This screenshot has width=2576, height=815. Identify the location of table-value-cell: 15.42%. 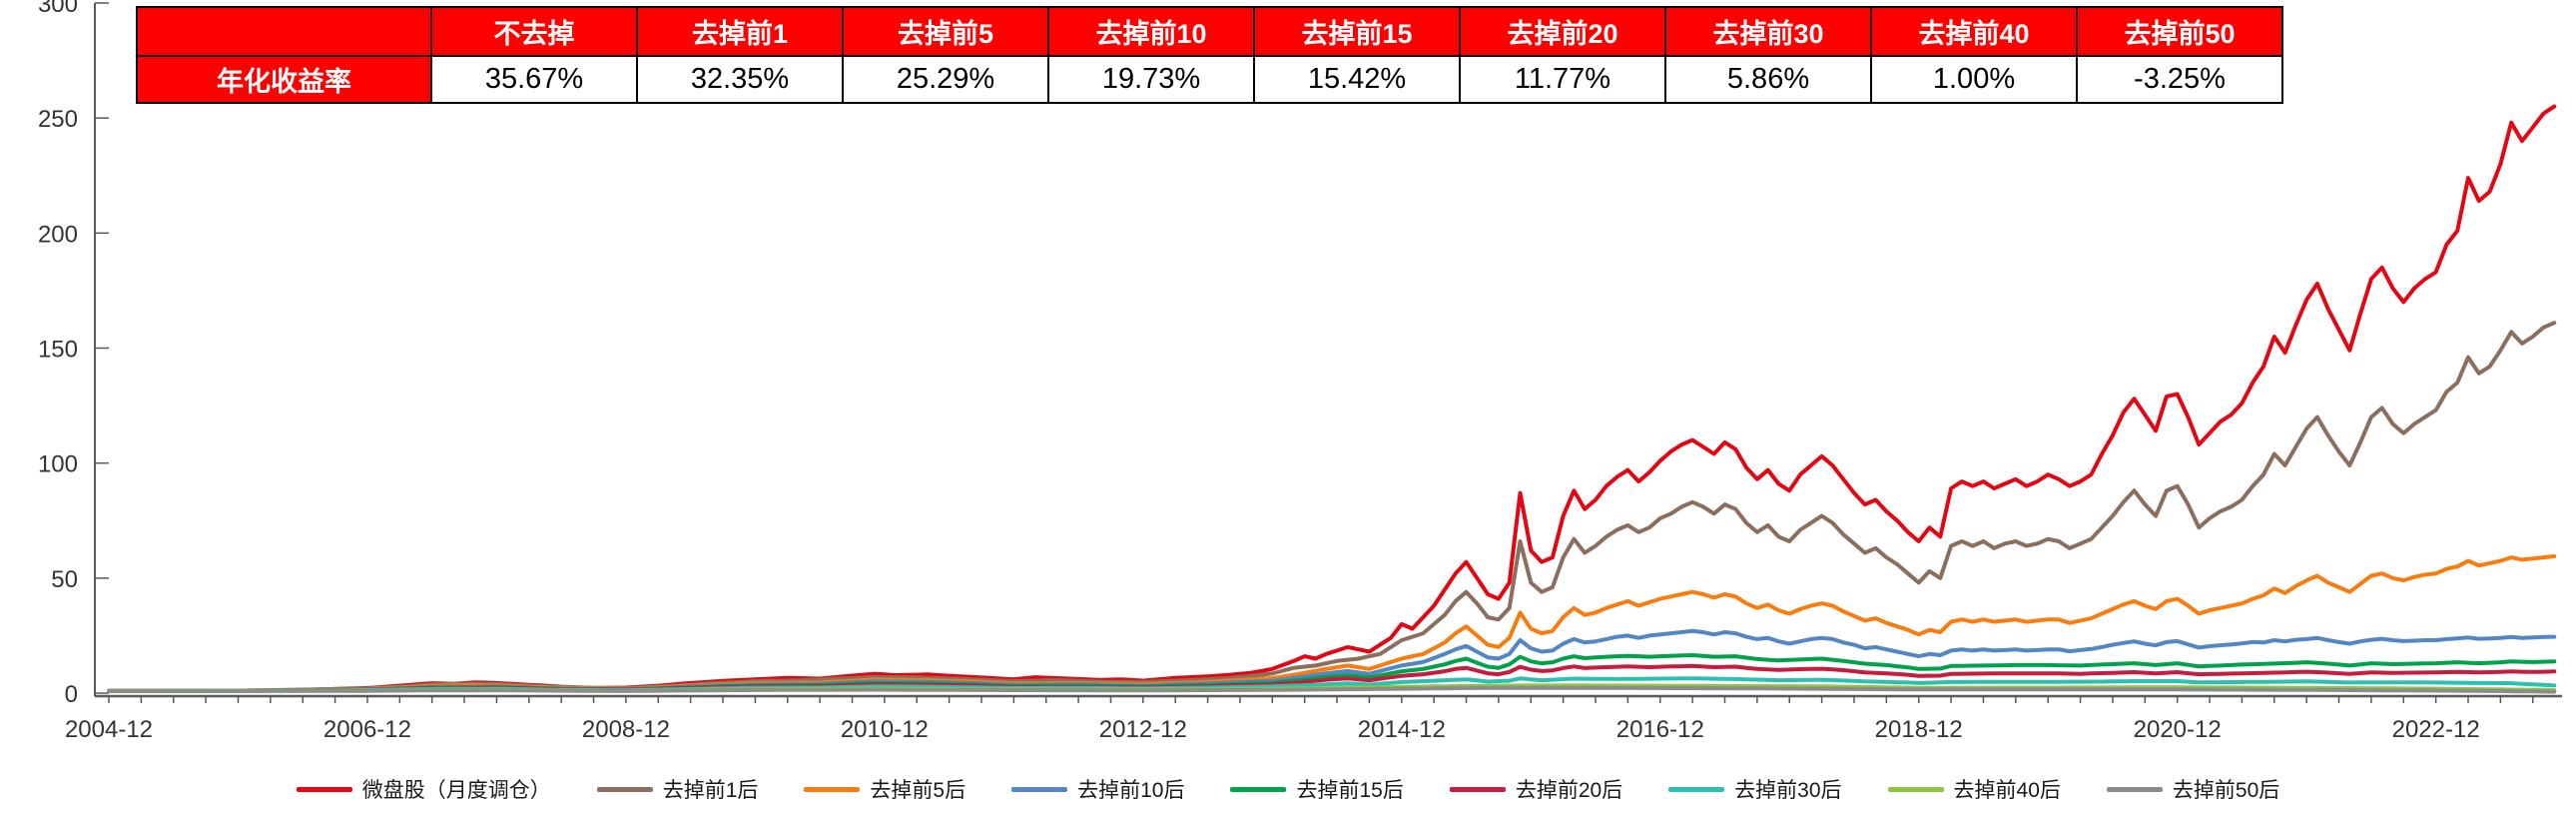
(1357, 79).